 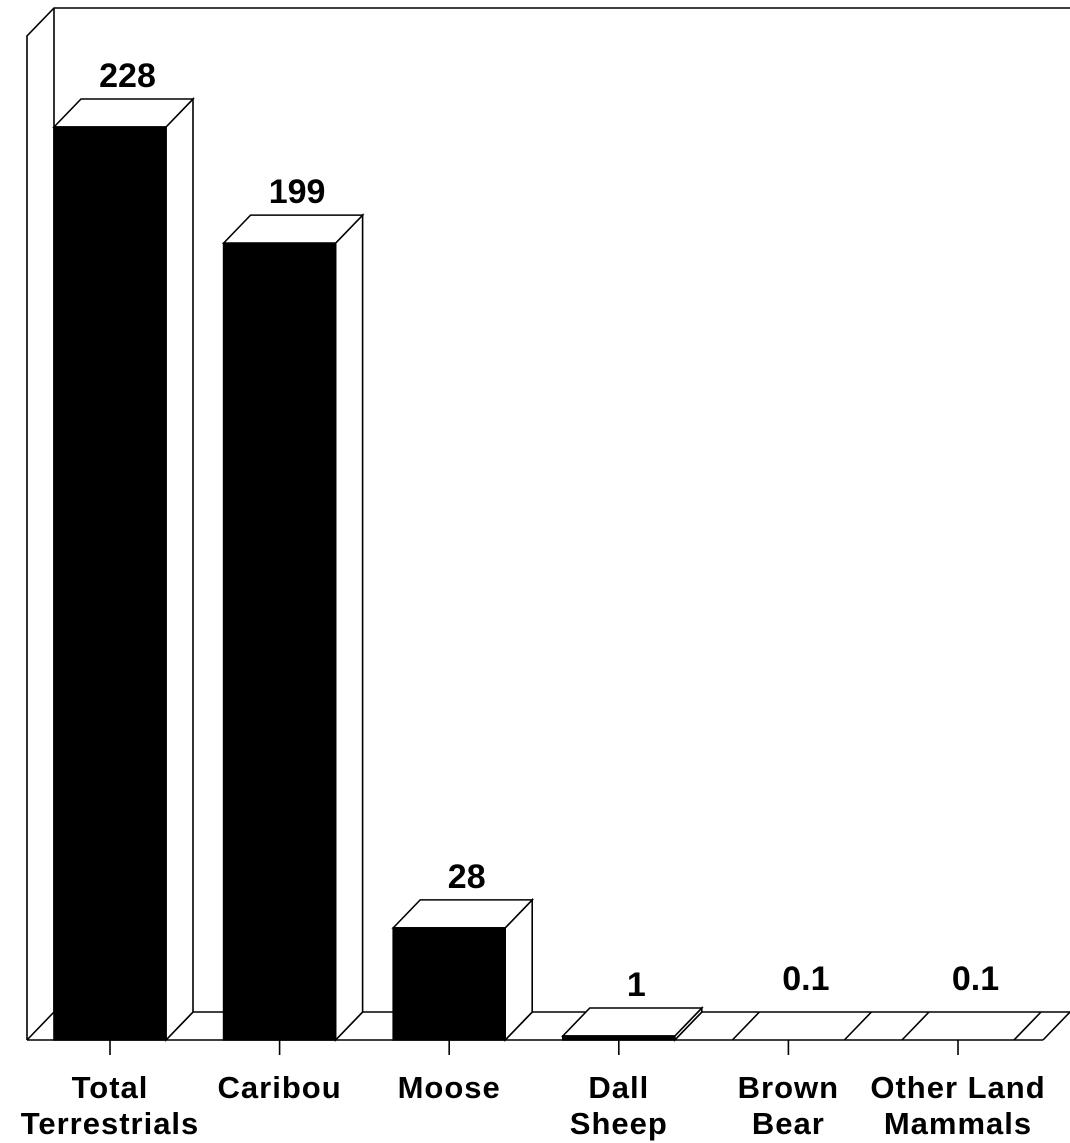 I want to click on category-label: Moose, so click(x=449, y=1087).